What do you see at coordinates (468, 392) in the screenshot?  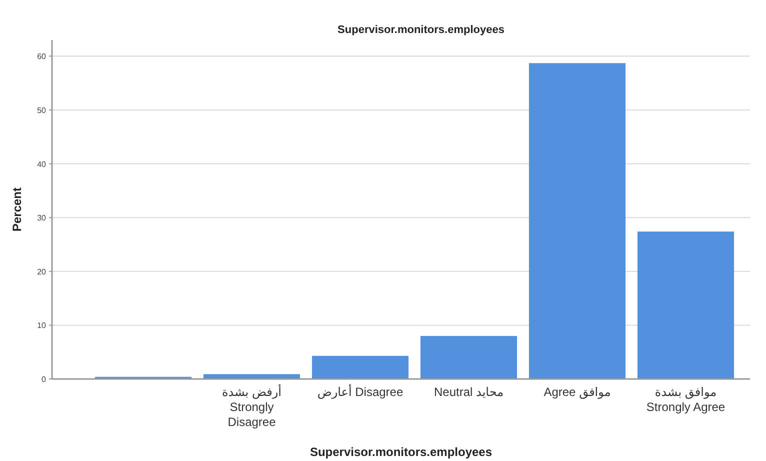 I see `x-tick-label: Neutral محايد` at bounding box center [468, 392].